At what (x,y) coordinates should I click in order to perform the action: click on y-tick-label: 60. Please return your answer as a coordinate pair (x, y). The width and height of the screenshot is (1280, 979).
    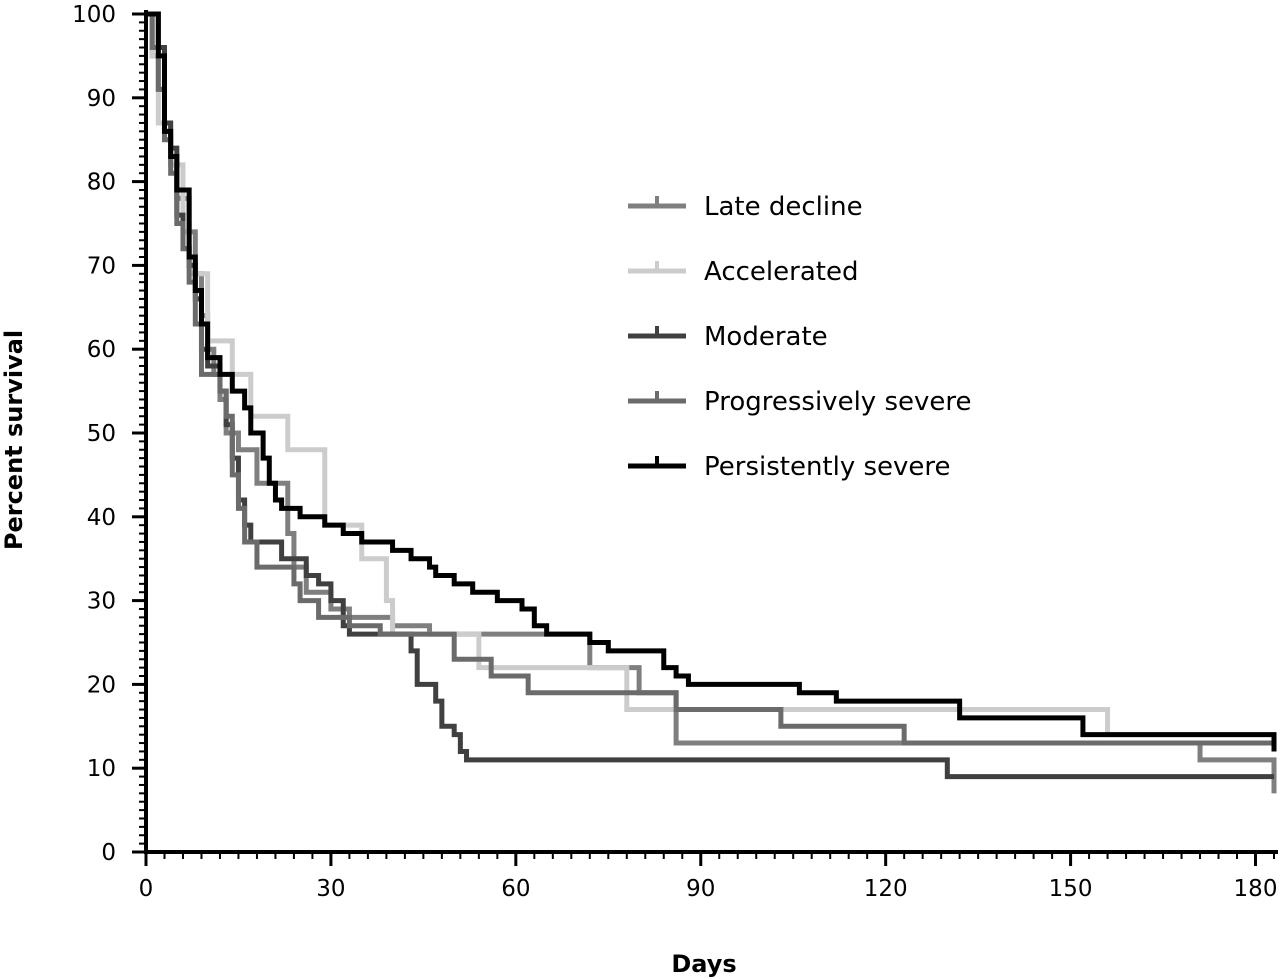
    Looking at the image, I should click on (101, 350).